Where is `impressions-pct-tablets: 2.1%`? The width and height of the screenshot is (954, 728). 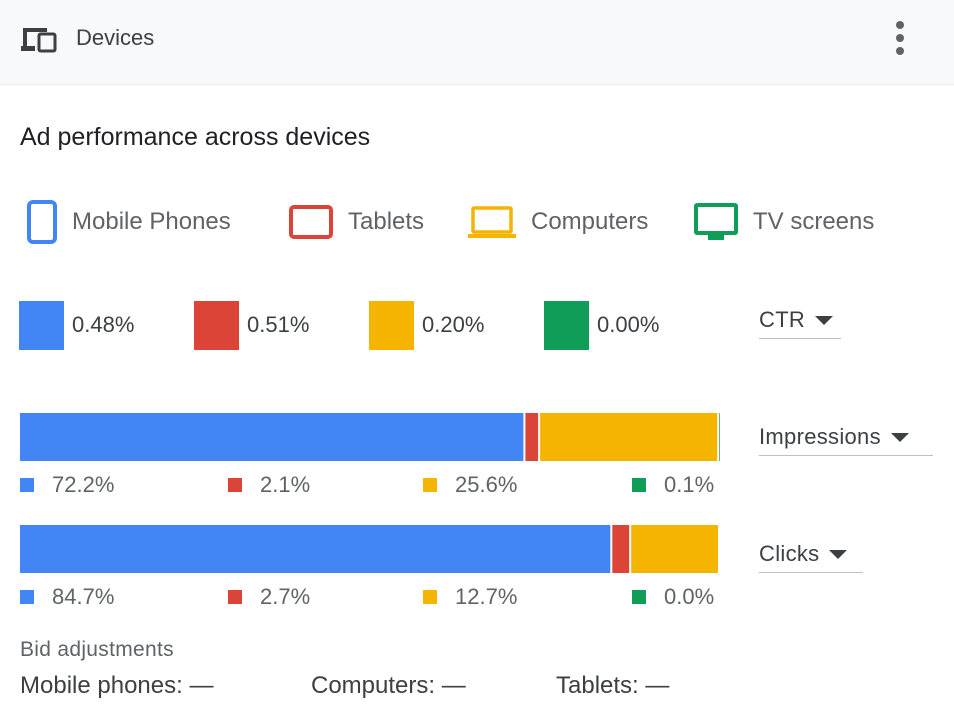
impressions-pct-tablets: 2.1% is located at coordinates (269, 485).